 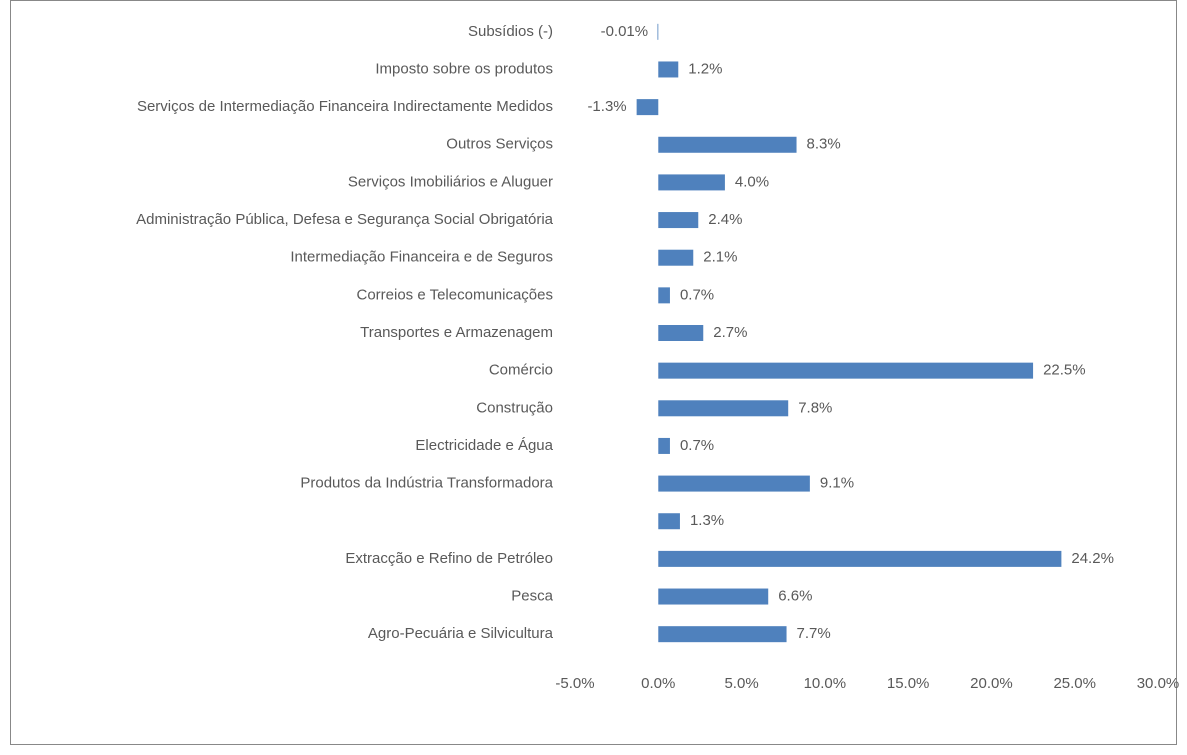 I want to click on y-tick-label: Correios e Telecomunicações, so click(x=455, y=294).